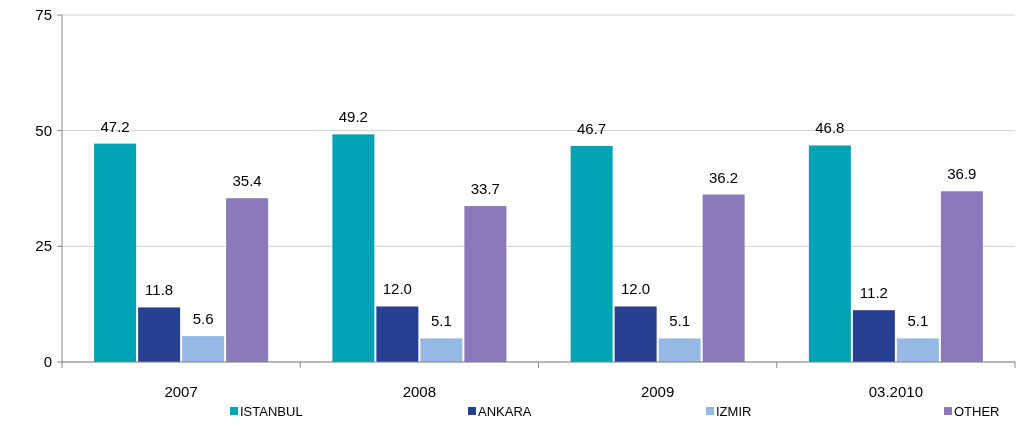 This screenshot has height=426, width=1021. I want to click on legend-label: ISTANBUL, so click(271, 411).